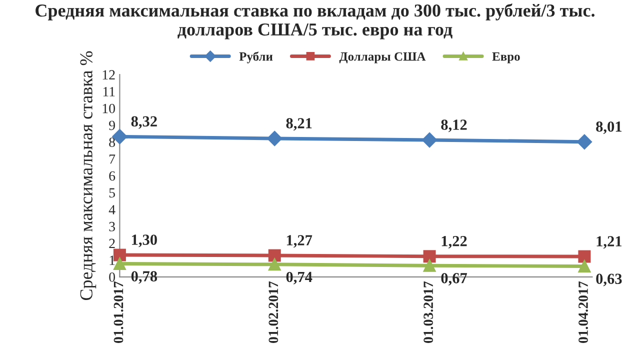  Describe the element at coordinates (273, 312) in the screenshot. I see `x-tick-label: 01.02.2017` at that location.